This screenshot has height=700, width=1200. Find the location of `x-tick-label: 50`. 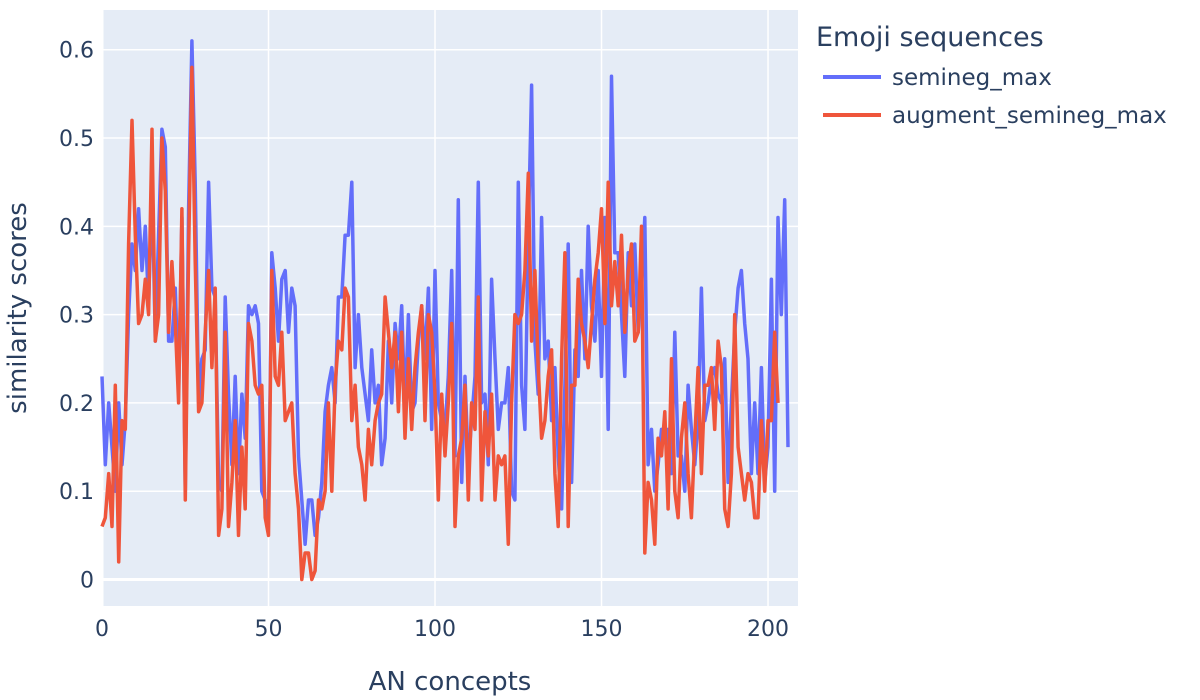

x-tick-label: 50 is located at coordinates (269, 629).